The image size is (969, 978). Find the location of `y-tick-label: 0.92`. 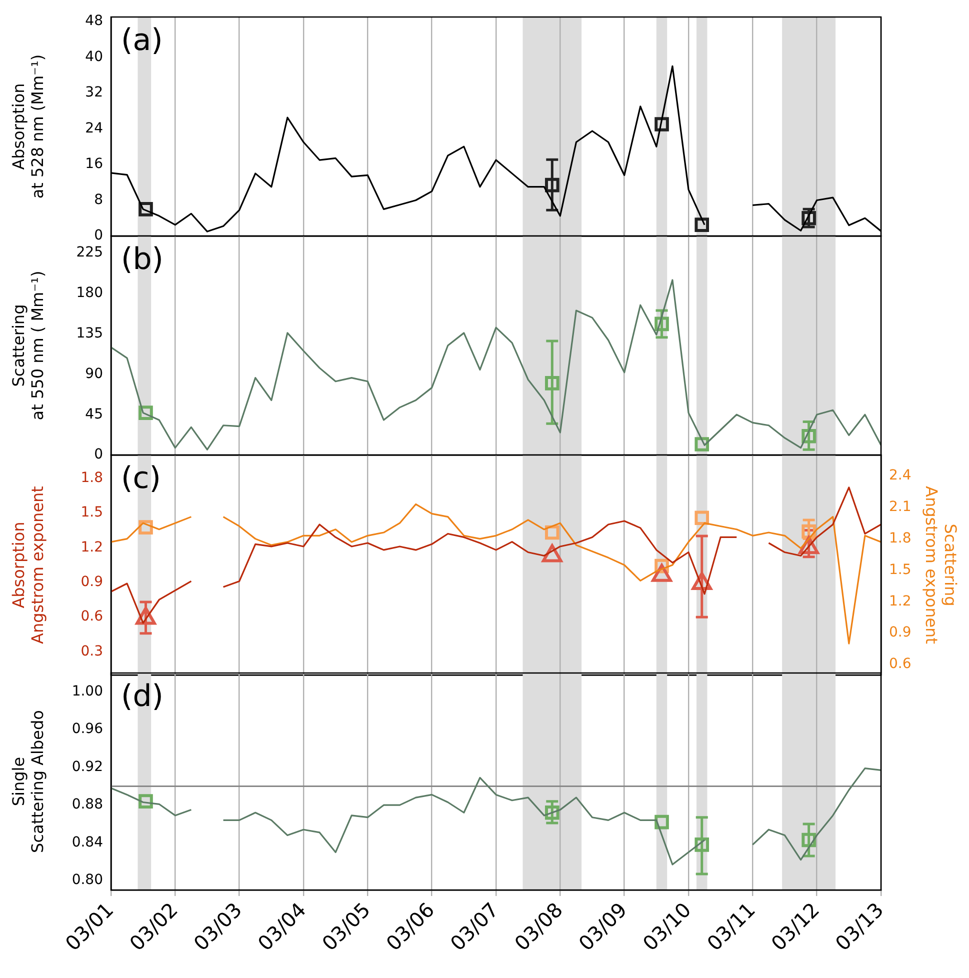

y-tick-label: 0.92 is located at coordinates (87, 766).